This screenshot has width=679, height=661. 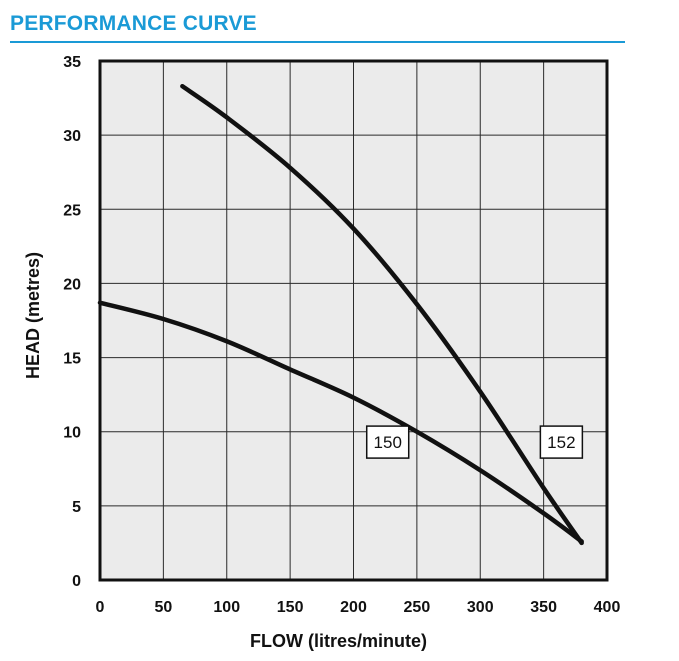 I want to click on series-label-150: 150, so click(x=388, y=442).